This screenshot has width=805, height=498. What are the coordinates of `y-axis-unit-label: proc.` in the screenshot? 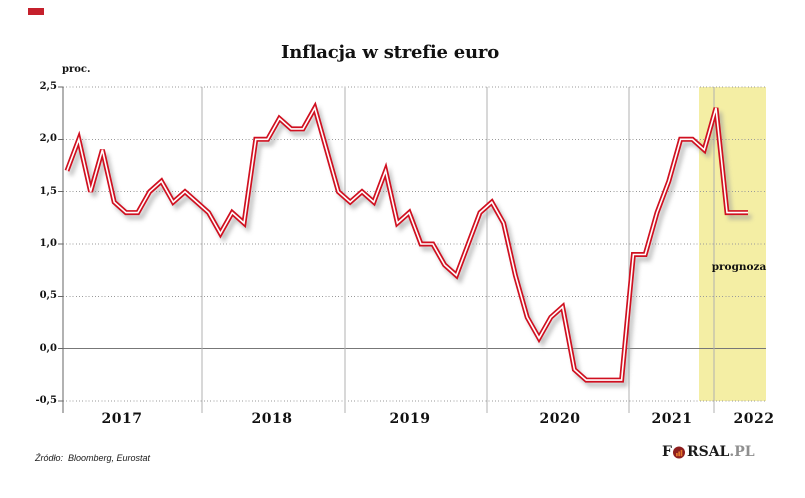 It's located at (76, 69).